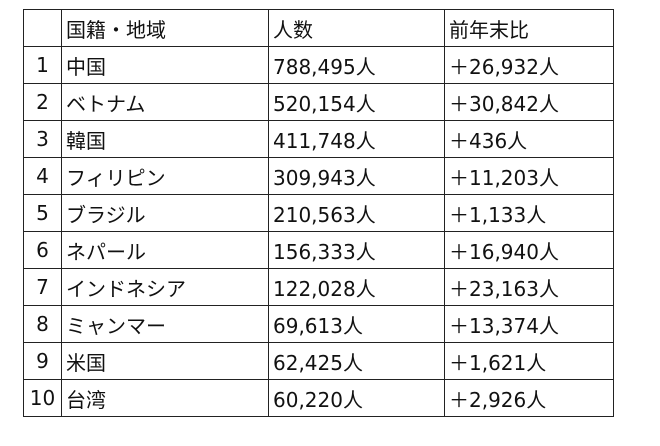 This screenshot has height=446, width=660. I want to click on rank-cell: 4, so click(42, 176).